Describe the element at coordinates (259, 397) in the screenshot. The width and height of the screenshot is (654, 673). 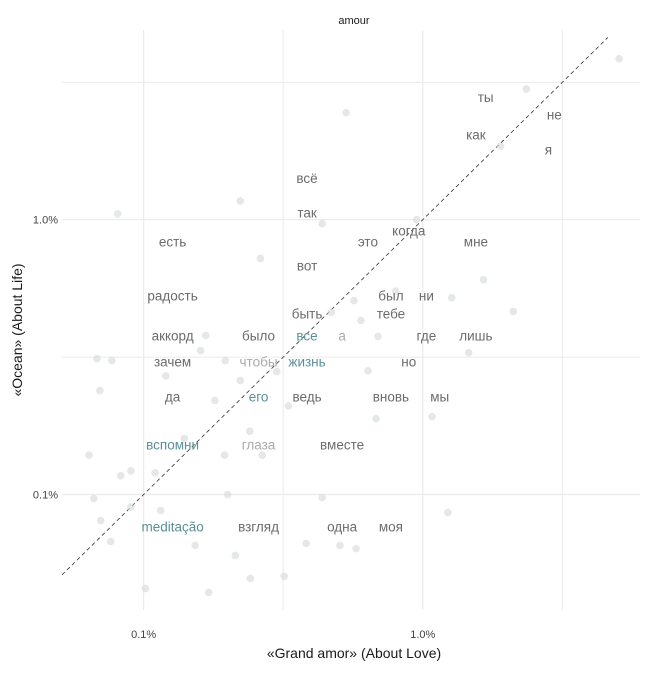
I see `word-label: его` at that location.